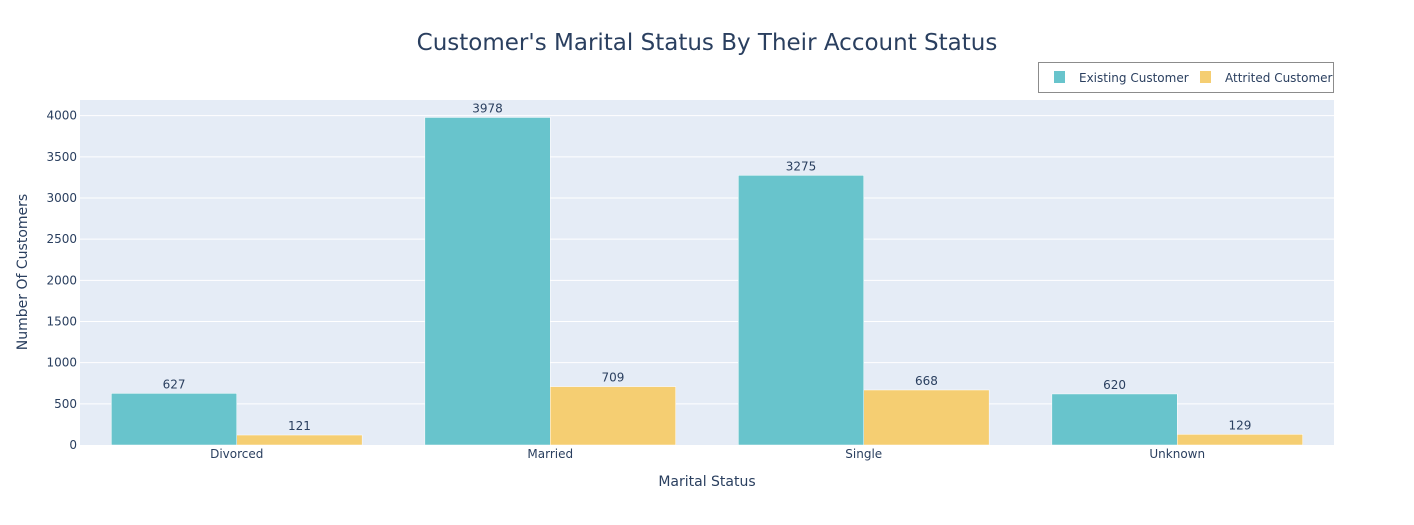 This screenshot has width=1414, height=525. I want to click on bar-existing-unknown, so click(1114, 419).